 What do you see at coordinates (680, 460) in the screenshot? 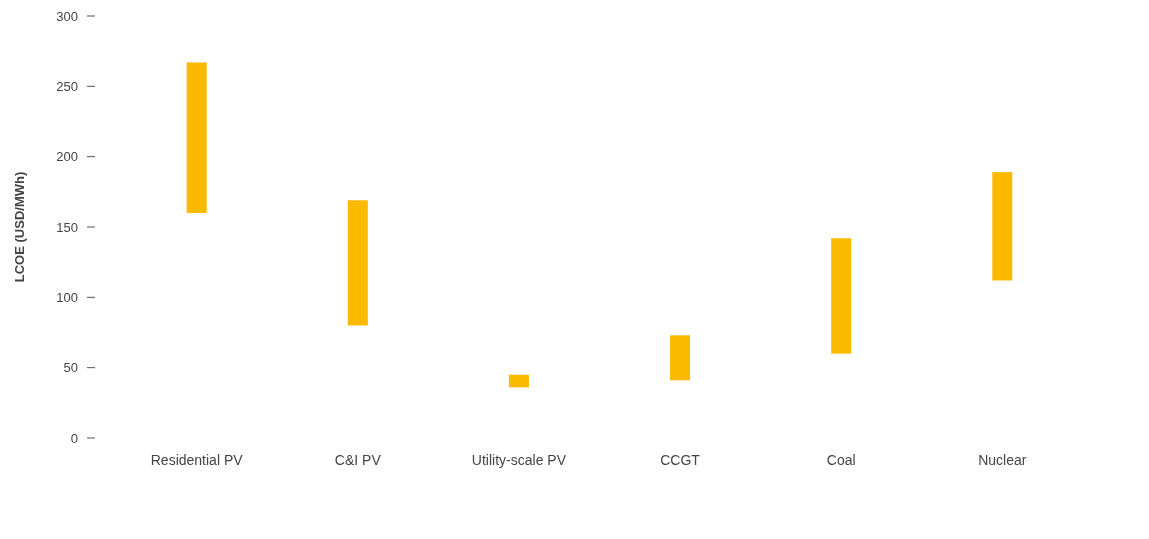
I see `x-tick-label: CCGT` at bounding box center [680, 460].